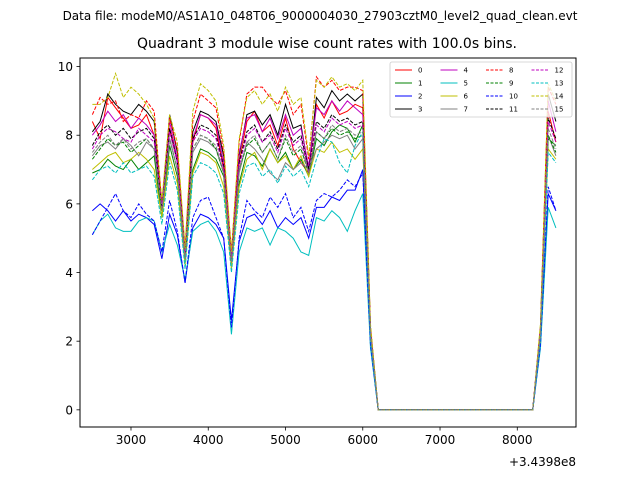  Describe the element at coordinates (69, 273) in the screenshot. I see `y-tick-label: 4` at that location.